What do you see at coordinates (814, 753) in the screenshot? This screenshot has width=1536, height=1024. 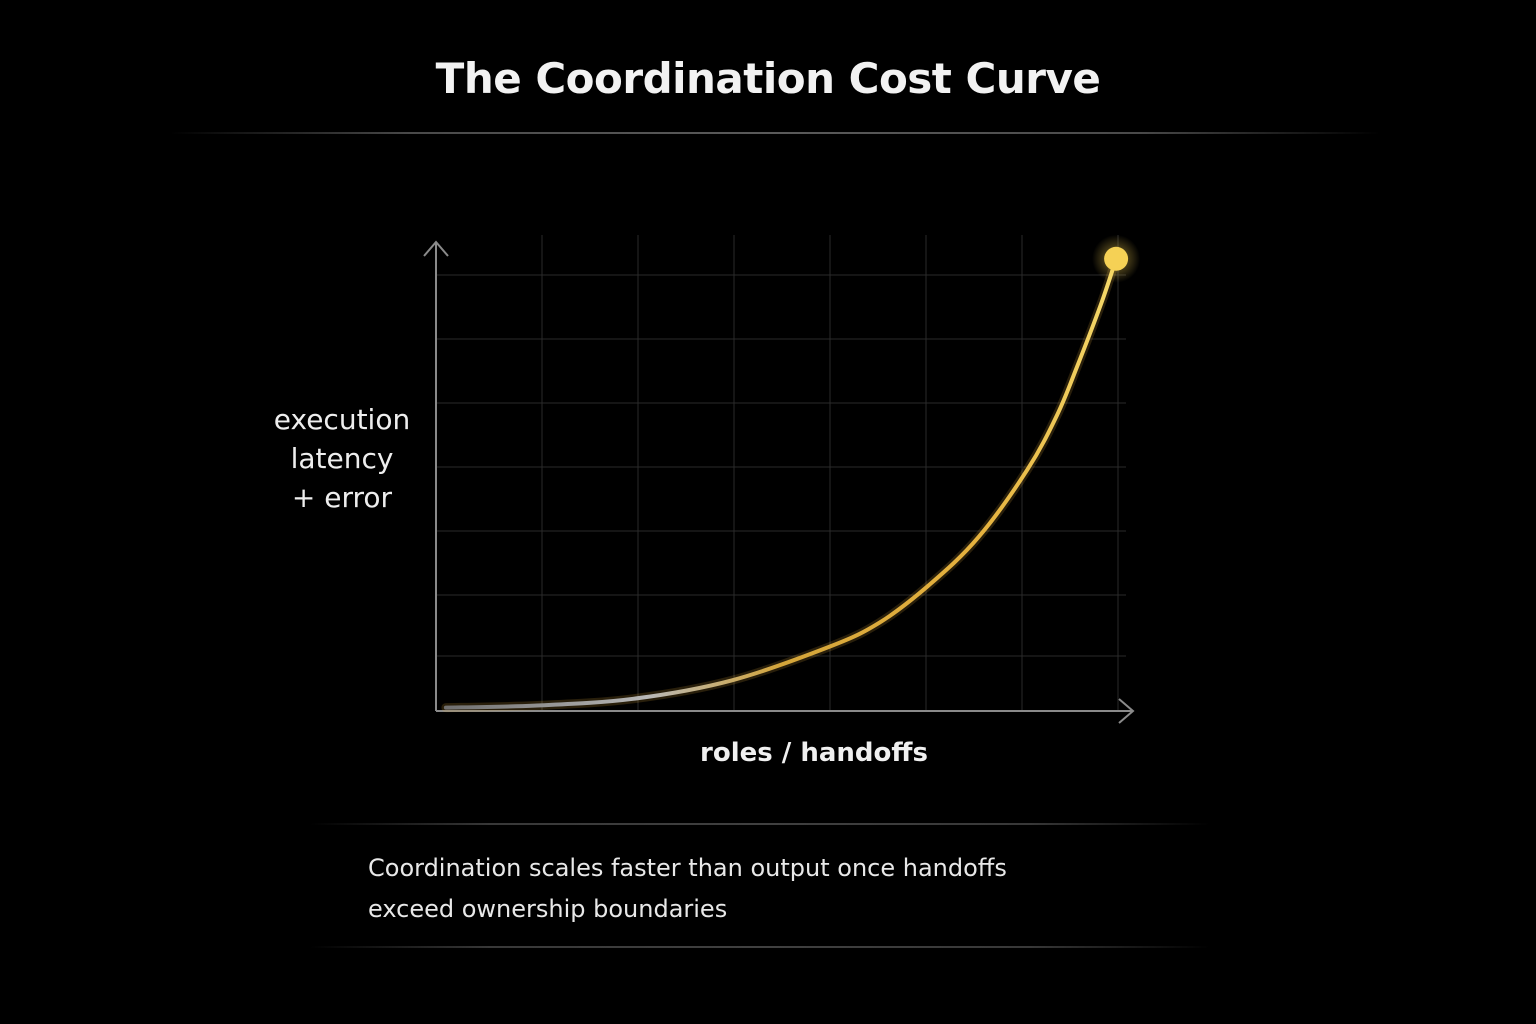 I see `x-axis-label: roles / handoffs` at bounding box center [814, 753].